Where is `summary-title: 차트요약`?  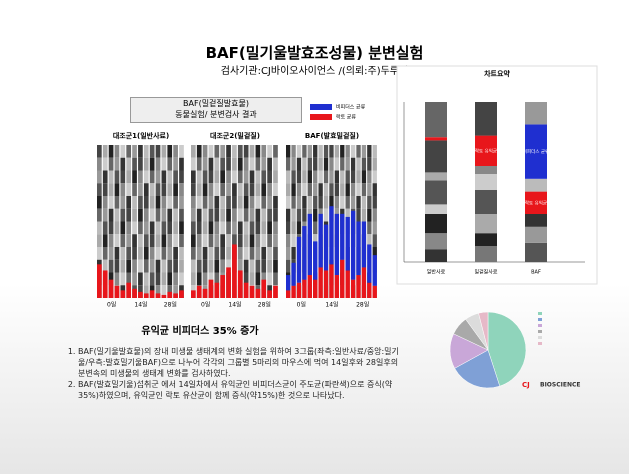
summary-title: 차트요약 is located at coordinates (497, 73).